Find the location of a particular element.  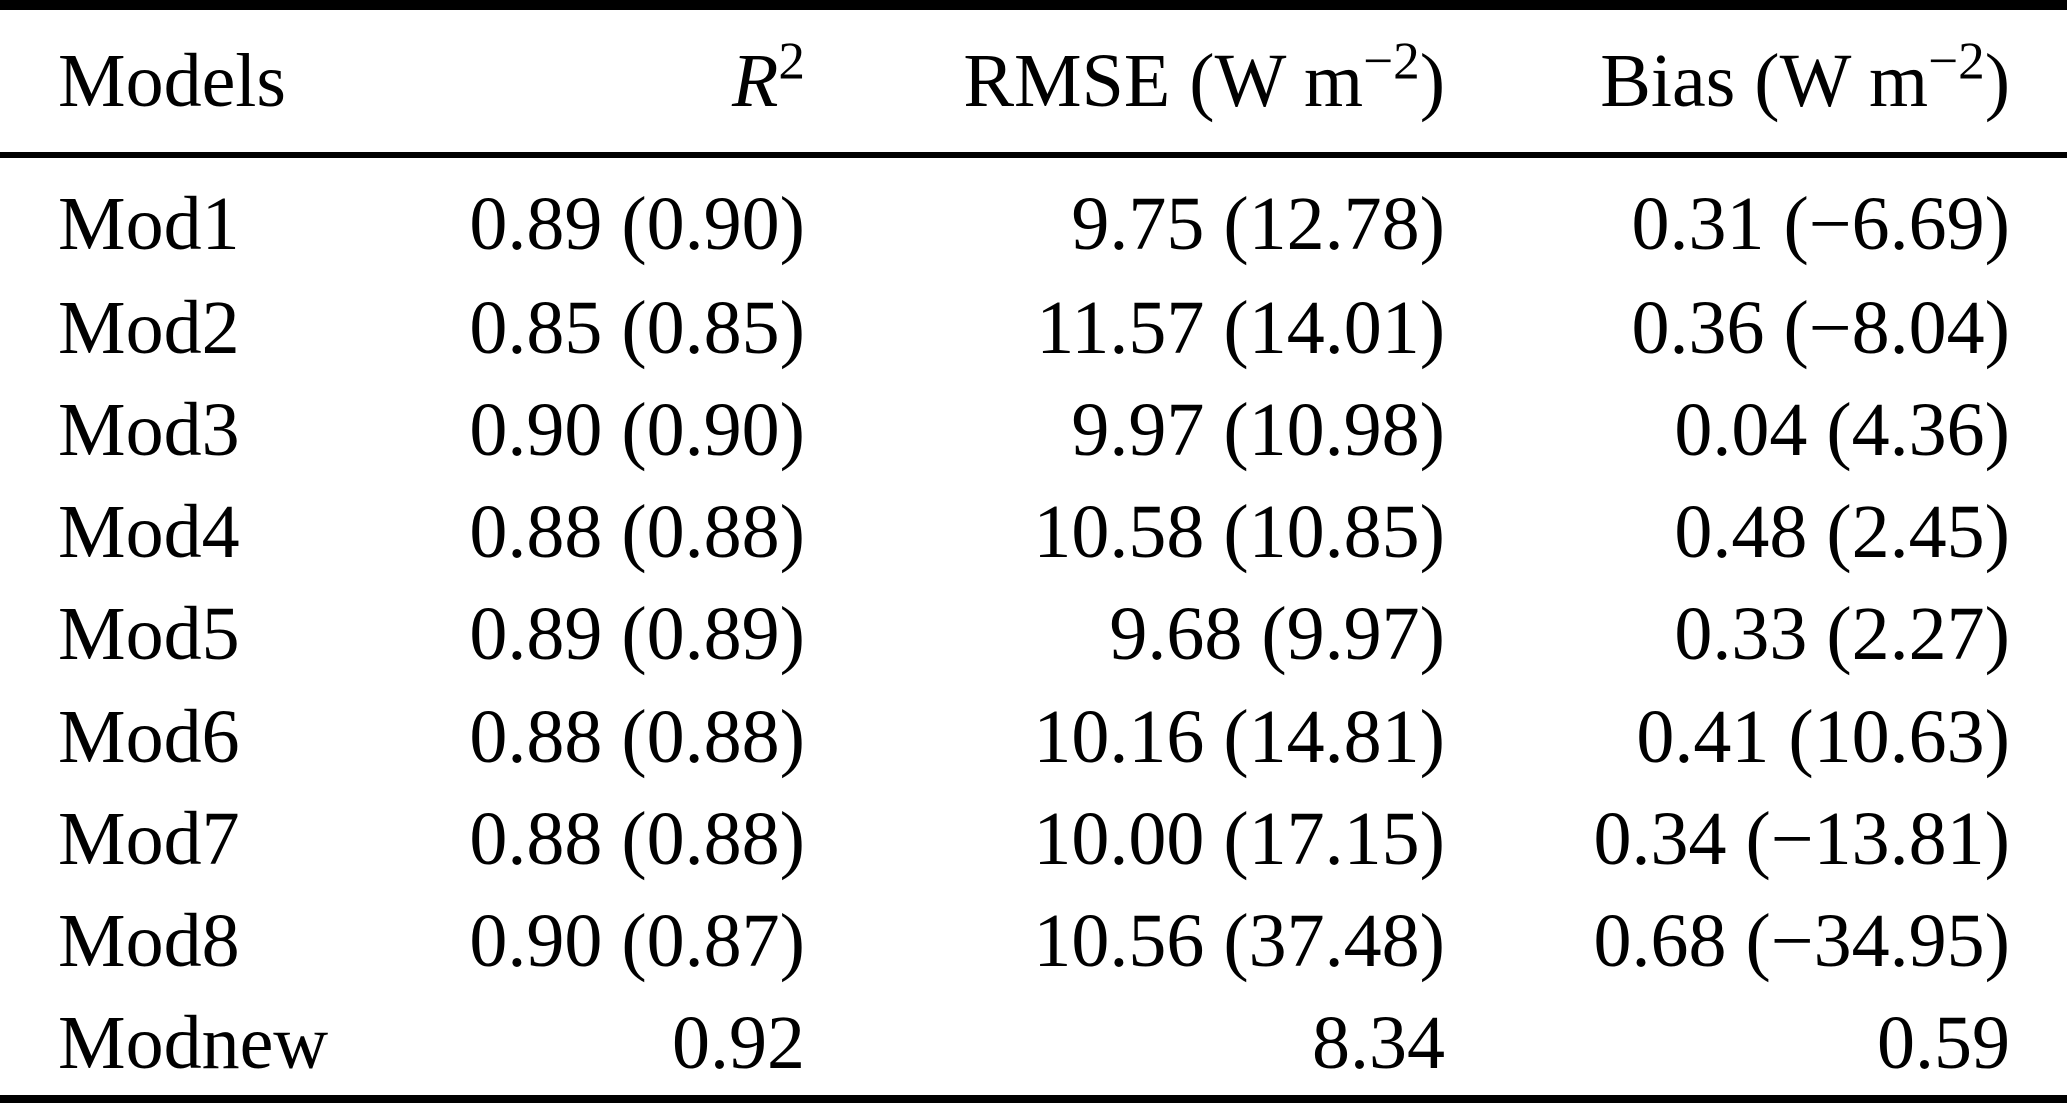

rmse-header-close: ) is located at coordinates (1432, 80).